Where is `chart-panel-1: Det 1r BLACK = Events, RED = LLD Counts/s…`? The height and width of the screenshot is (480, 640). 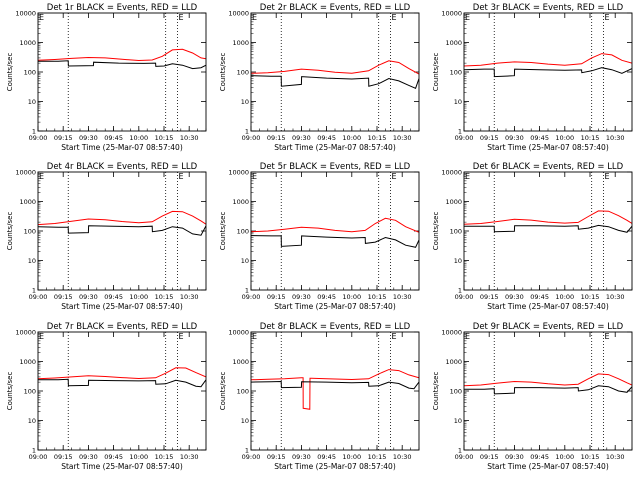
chart-panel-1: Det 1r BLACK = Events, RED = LLD Counts/s… is located at coordinates (106, 77).